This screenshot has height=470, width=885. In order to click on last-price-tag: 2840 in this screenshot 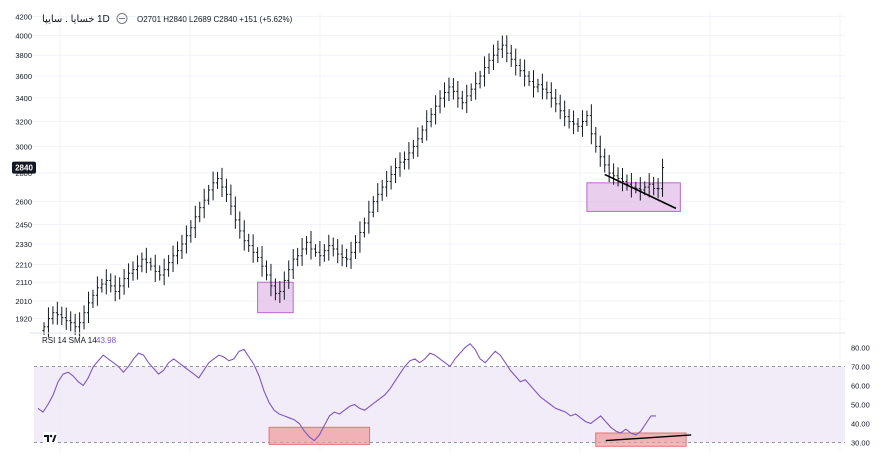, I will do `click(24, 167)`.